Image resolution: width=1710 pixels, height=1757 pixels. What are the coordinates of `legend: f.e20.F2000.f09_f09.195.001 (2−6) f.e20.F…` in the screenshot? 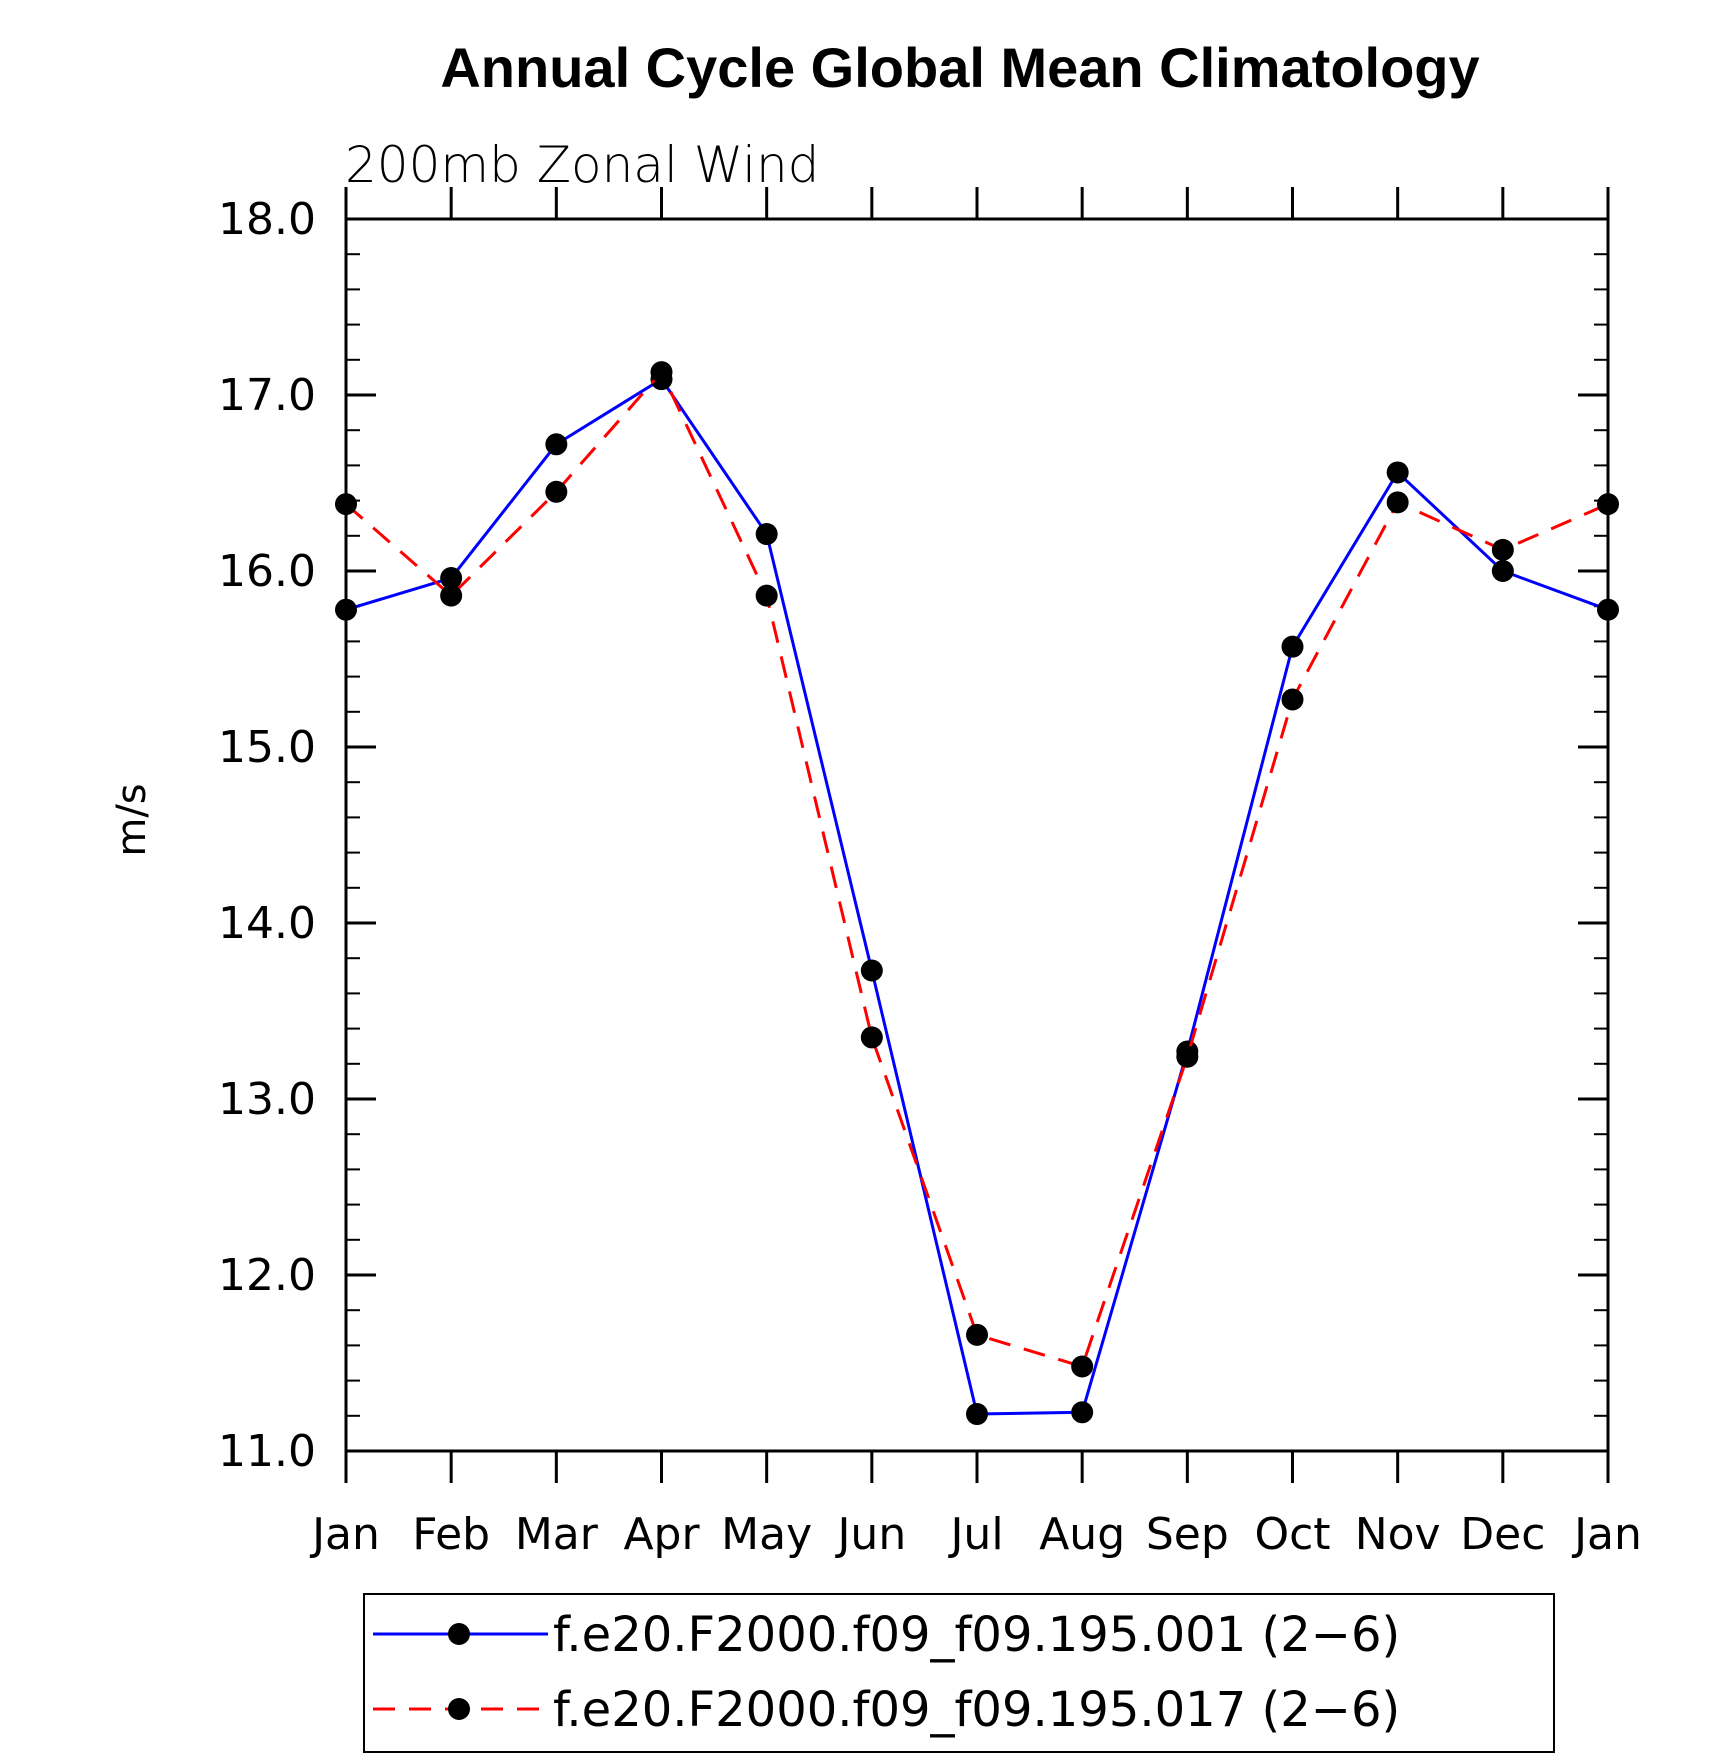 It's located at (959, 1673).